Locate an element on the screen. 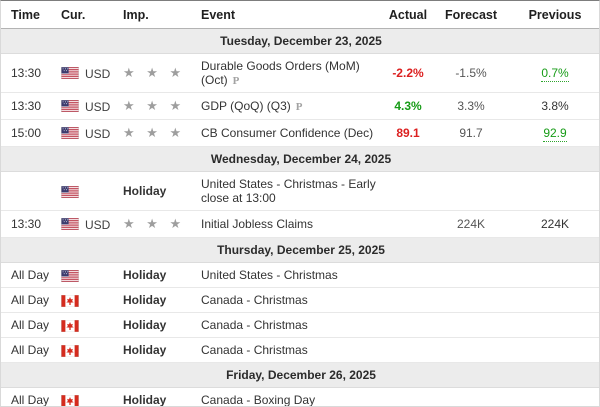 The height and width of the screenshot is (407, 600). holiday-row: All Day Holiday Canada - Christmas is located at coordinates (300, 350).